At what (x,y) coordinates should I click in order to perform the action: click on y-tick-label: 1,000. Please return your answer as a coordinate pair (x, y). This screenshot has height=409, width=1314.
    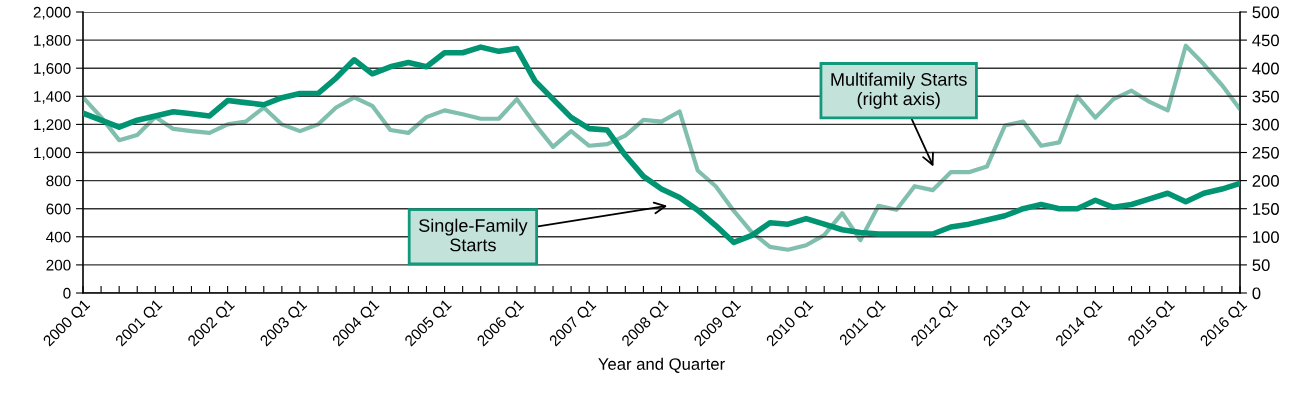
    Looking at the image, I should click on (52, 153).